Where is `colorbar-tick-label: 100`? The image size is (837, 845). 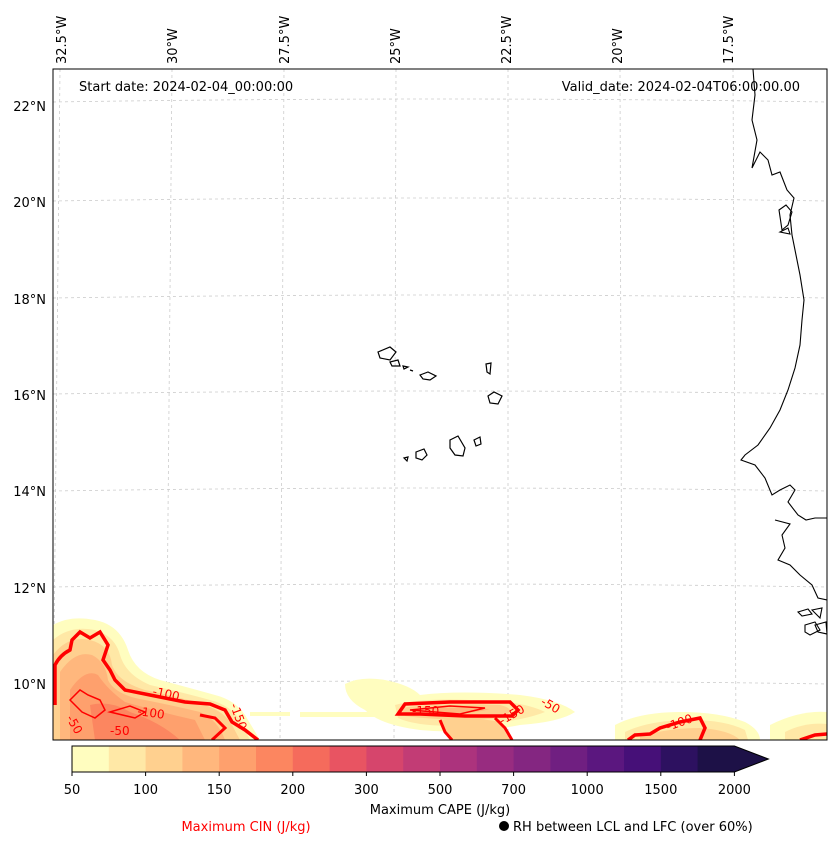 colorbar-tick-label: 100 is located at coordinates (145, 790).